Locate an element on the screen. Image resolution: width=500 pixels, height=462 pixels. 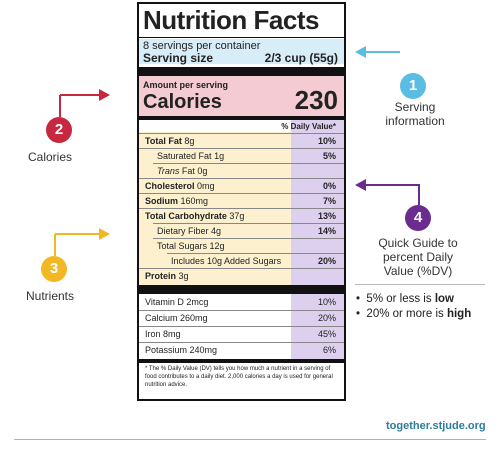
footer-line is located at coordinates (250, 439).